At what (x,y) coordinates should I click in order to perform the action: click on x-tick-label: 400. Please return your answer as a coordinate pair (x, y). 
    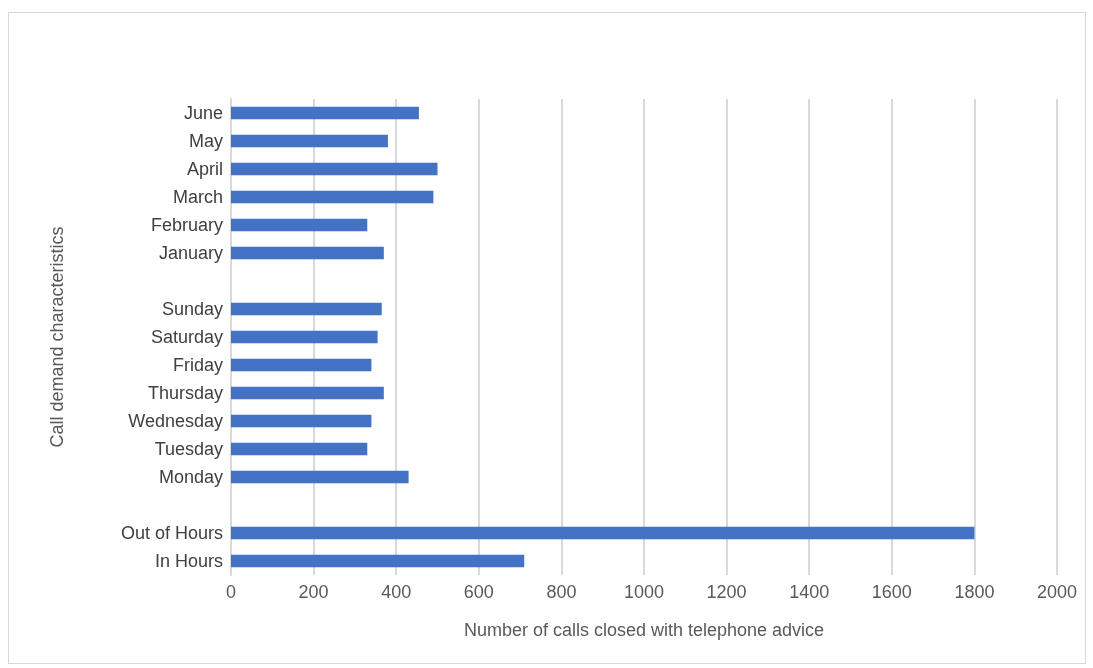
    Looking at the image, I should click on (396, 592).